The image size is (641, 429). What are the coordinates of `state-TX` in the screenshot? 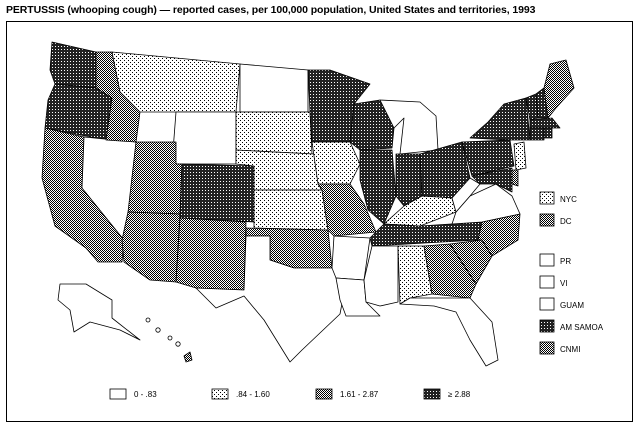 It's located at (271, 299).